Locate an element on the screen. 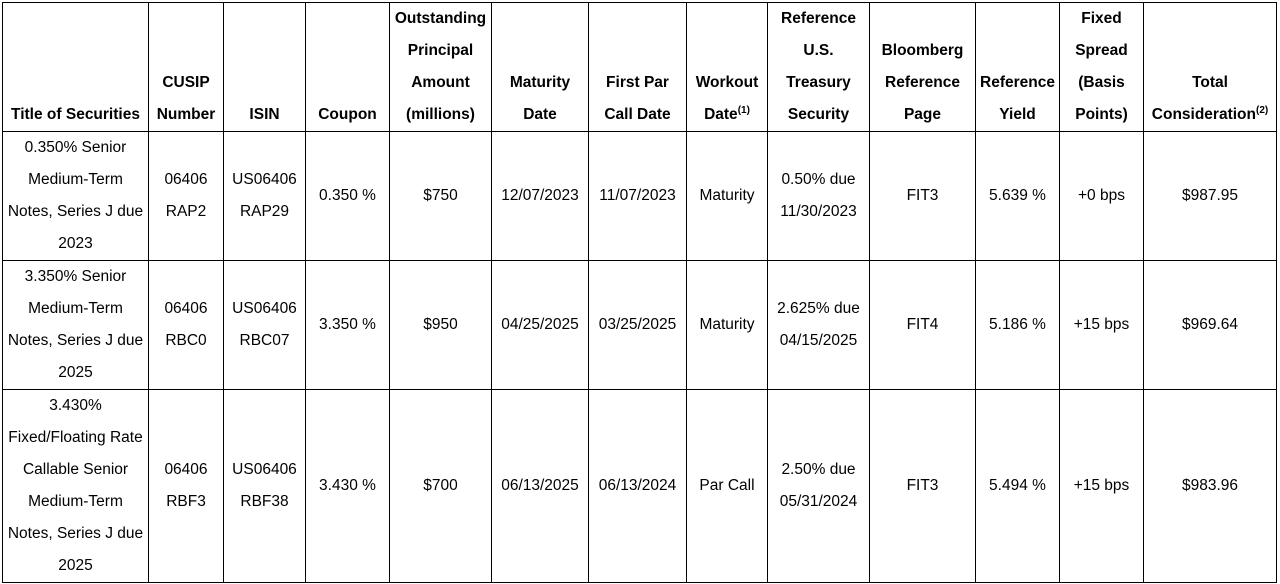  cell-workout: Par Call is located at coordinates (727, 486).